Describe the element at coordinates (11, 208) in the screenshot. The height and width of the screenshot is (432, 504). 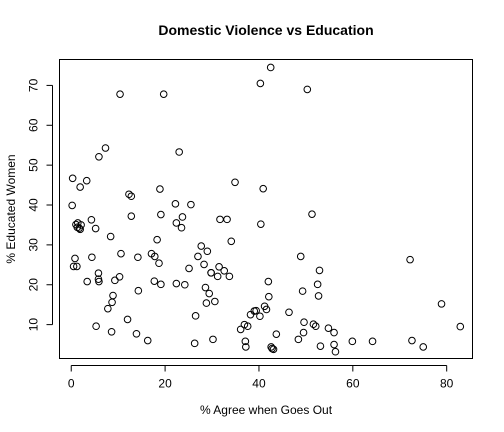
I see `y-axis-label: % Educated Women` at that location.